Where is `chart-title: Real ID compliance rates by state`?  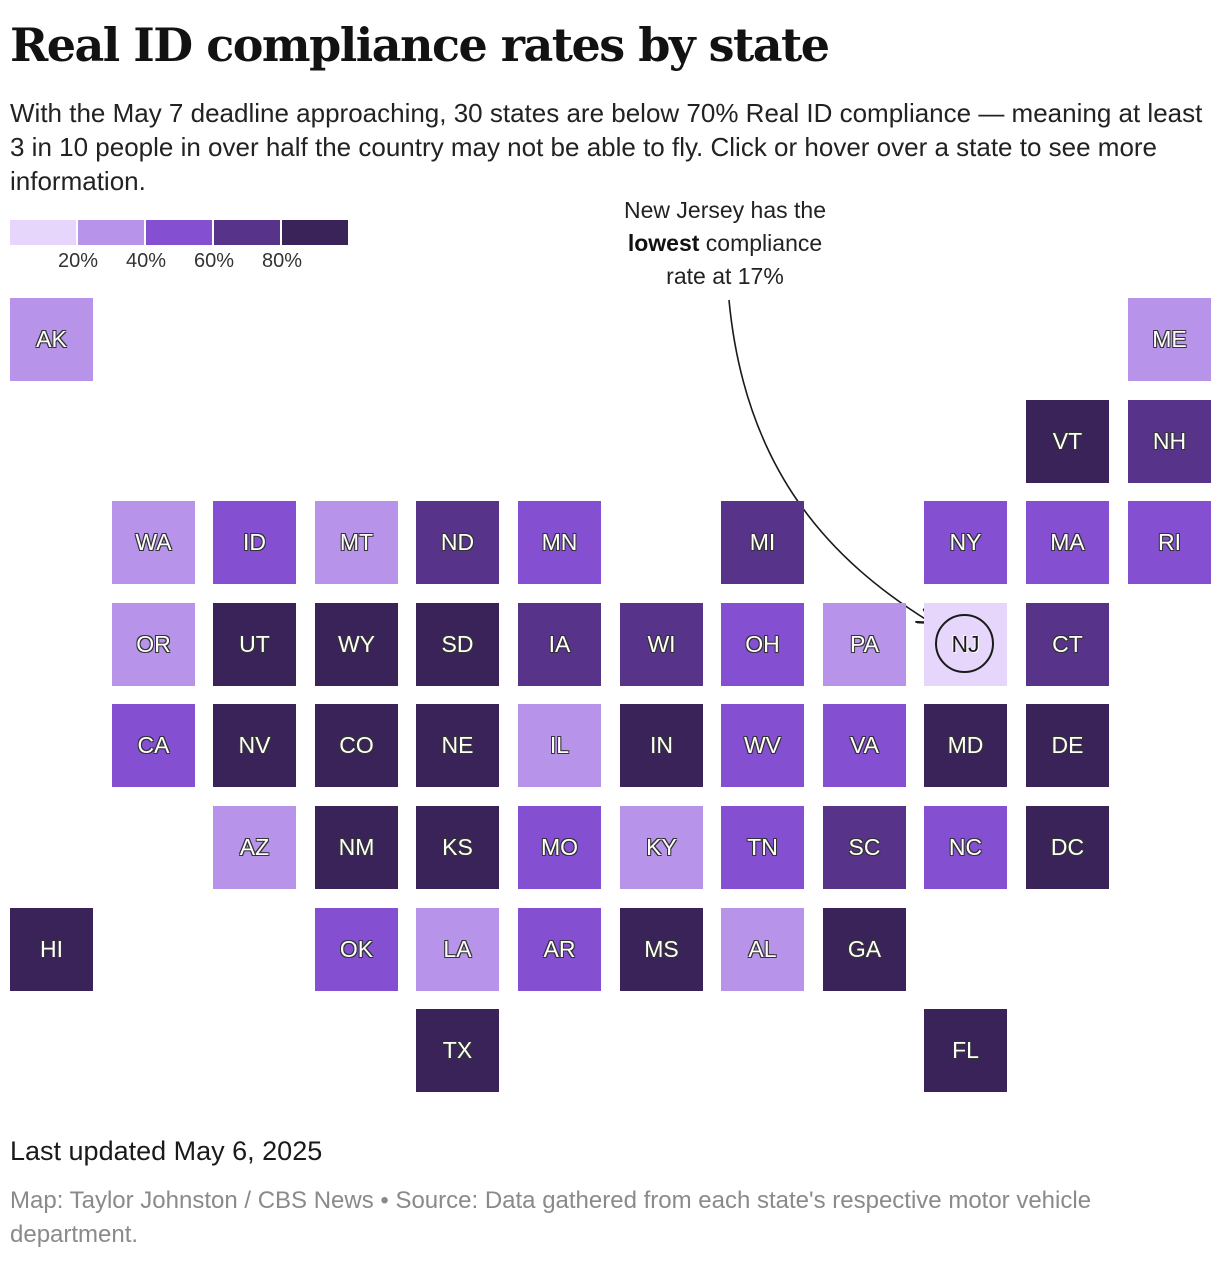 chart-title: Real ID compliance rates by state is located at coordinates (420, 45).